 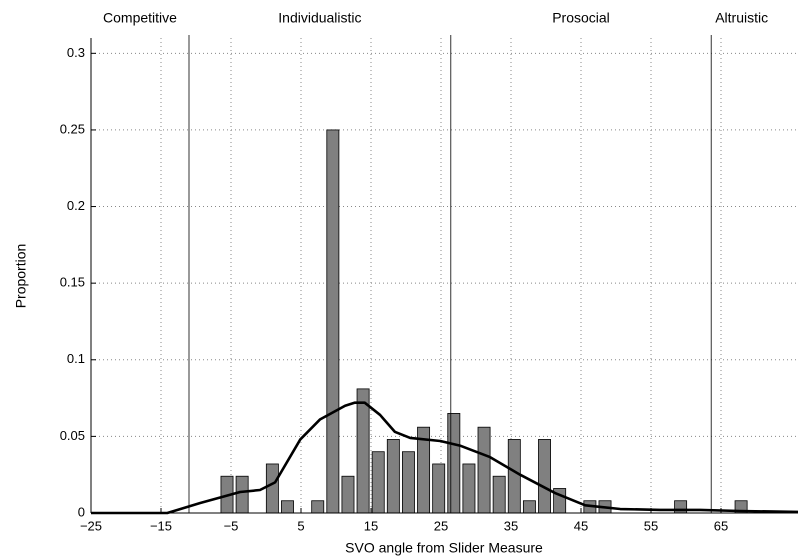 What do you see at coordinates (76, 205) in the screenshot?
I see `y-tick-label: 0.2` at bounding box center [76, 205].